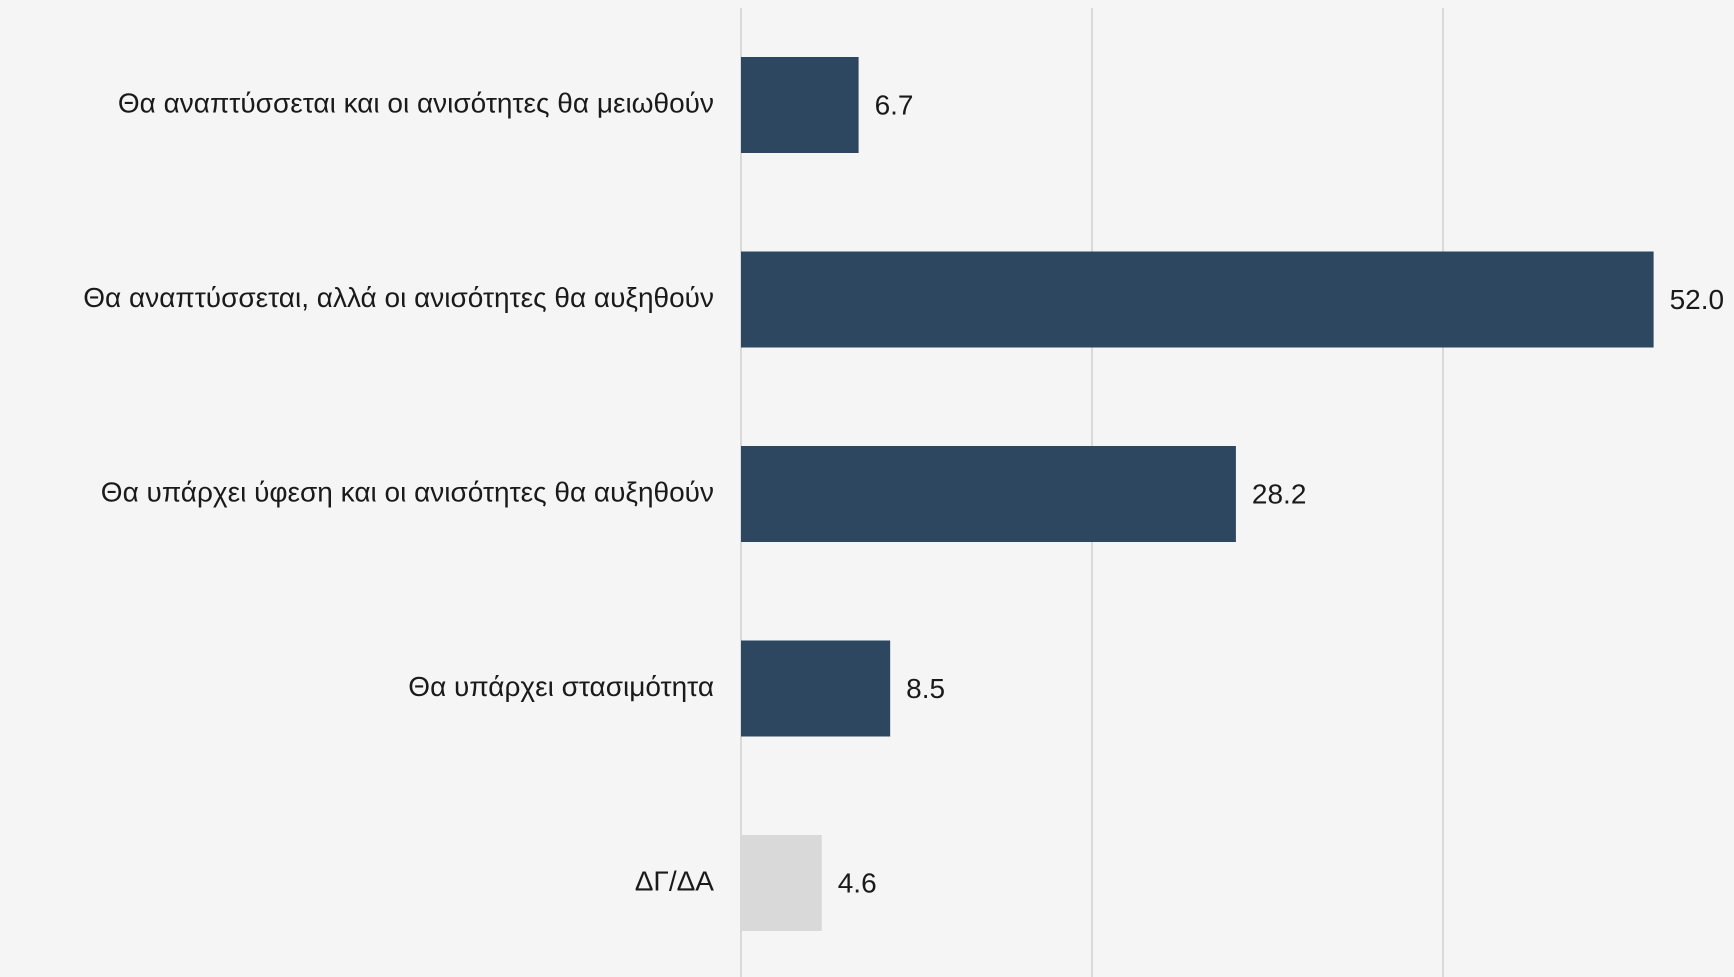  Describe the element at coordinates (925, 688) in the screenshot. I see `value-label: 8.5` at that location.